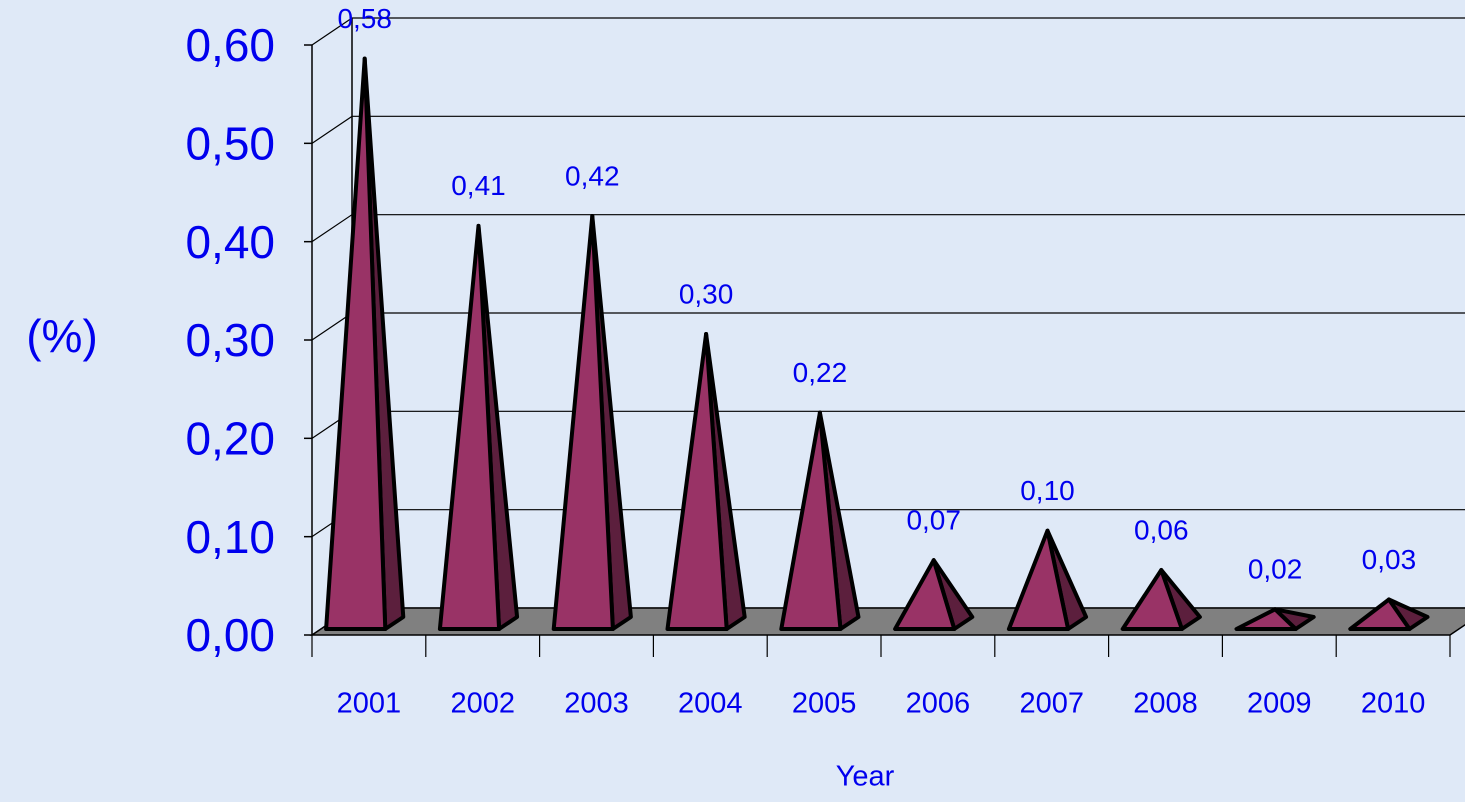 The image size is (1465, 802). Describe the element at coordinates (938, 704) in the screenshot. I see `x-tick-label: 2006` at that location.